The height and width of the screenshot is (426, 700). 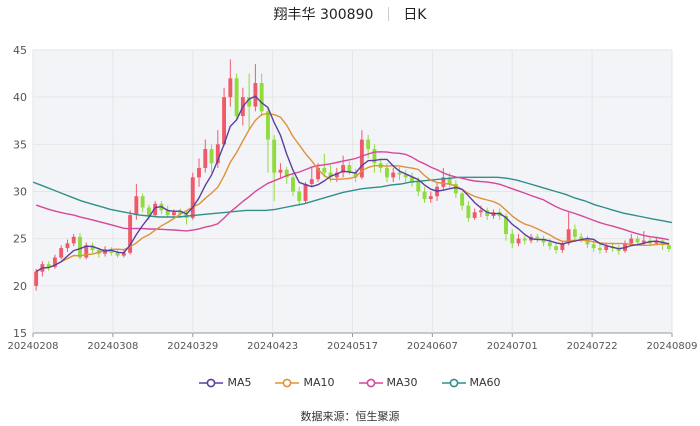 I want to click on period-label: 日K, so click(x=415, y=15).